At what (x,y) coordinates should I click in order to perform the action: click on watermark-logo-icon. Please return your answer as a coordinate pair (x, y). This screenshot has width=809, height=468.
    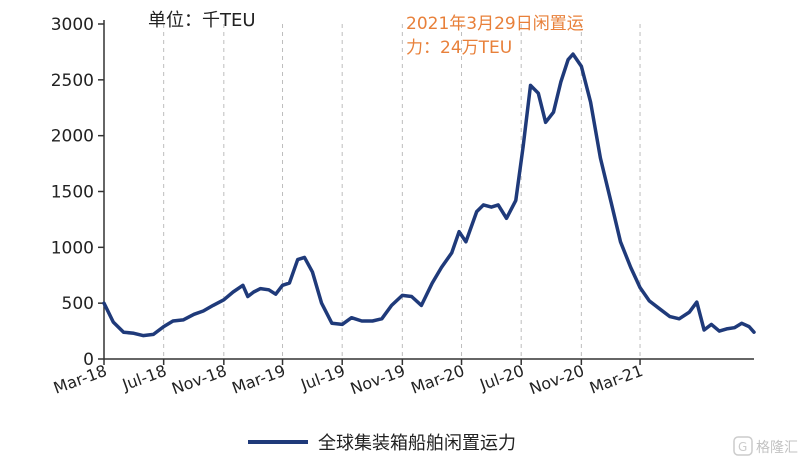
    Looking at the image, I should click on (743, 446).